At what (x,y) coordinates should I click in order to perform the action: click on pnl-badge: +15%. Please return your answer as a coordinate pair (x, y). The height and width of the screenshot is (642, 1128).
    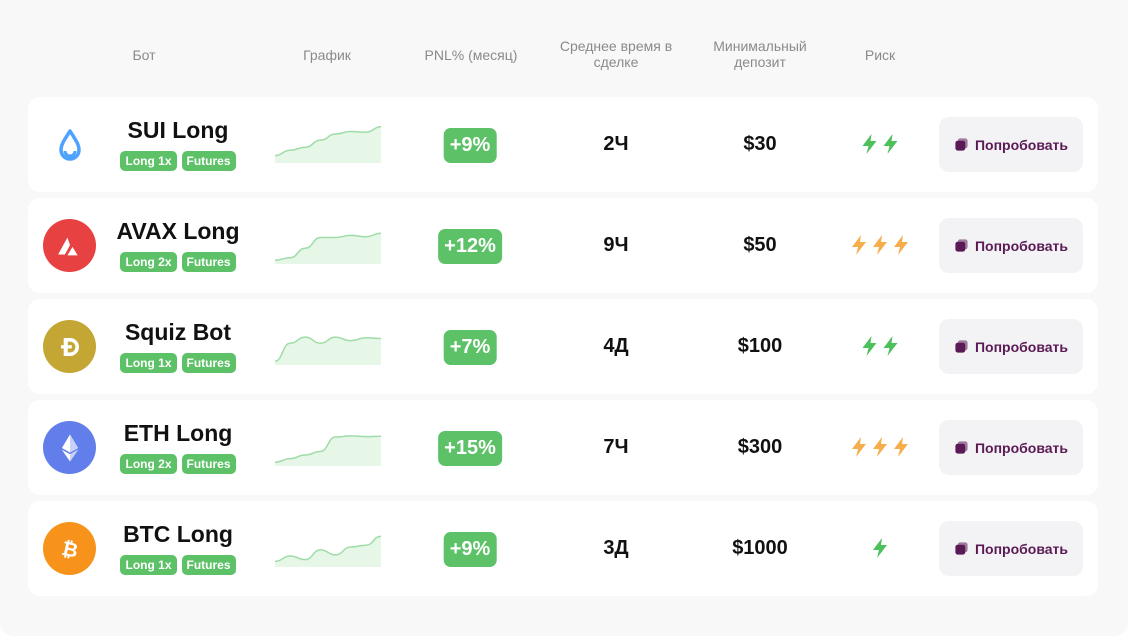
    Looking at the image, I should click on (470, 448).